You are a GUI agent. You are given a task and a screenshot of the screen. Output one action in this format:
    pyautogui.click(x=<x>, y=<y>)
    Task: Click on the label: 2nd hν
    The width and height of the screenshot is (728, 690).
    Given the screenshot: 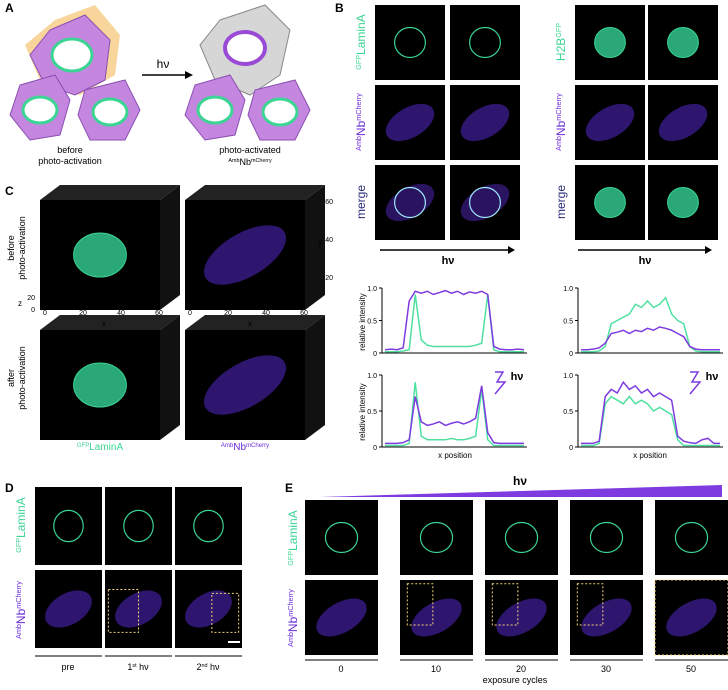 What is the action you would take?
    pyautogui.click(x=208, y=667)
    